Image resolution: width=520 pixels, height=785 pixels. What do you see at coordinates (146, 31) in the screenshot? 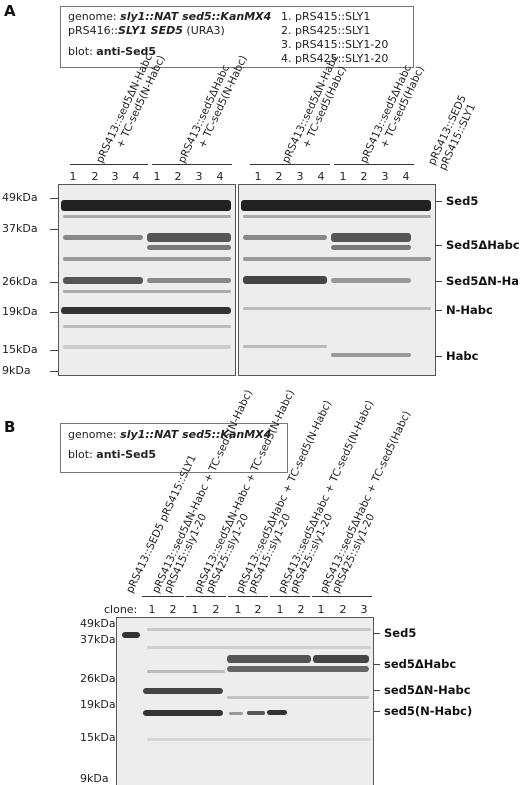
I see `panel-a-plasmid-line: pRS416::SLY1 SED5 (URA3)` at bounding box center [146, 31].